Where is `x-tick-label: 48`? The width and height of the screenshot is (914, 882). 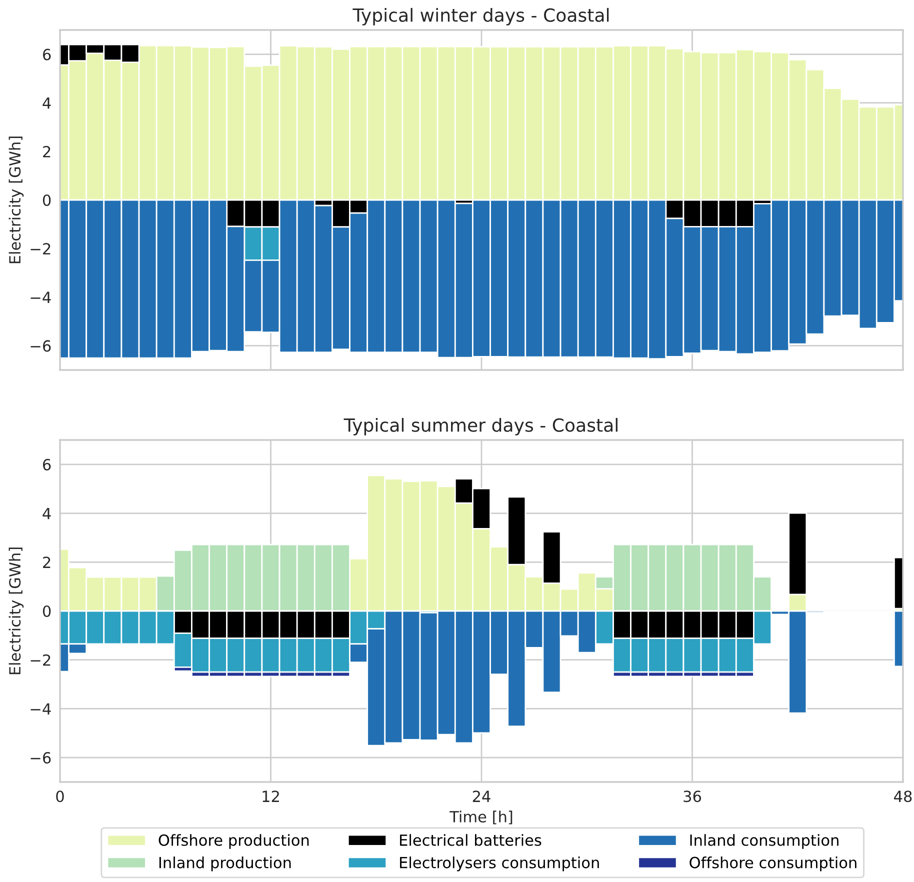 x-tick-label: 48 is located at coordinates (903, 796).